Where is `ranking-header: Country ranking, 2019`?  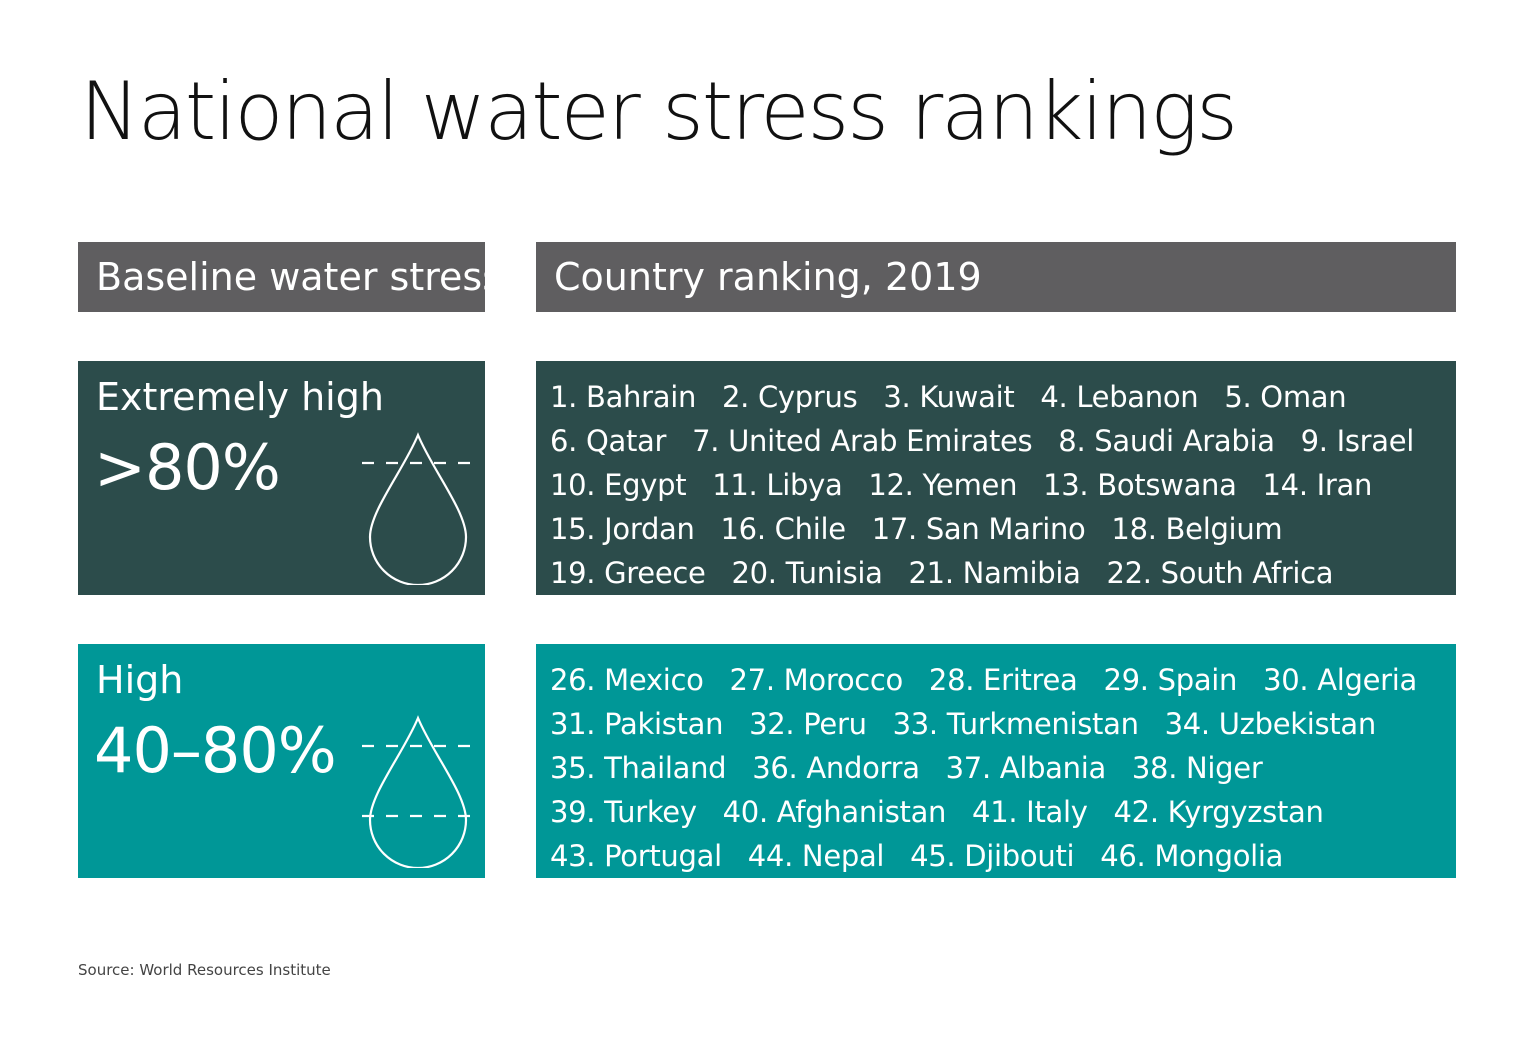
ranking-header: Country ranking, 2019 is located at coordinates (996, 277).